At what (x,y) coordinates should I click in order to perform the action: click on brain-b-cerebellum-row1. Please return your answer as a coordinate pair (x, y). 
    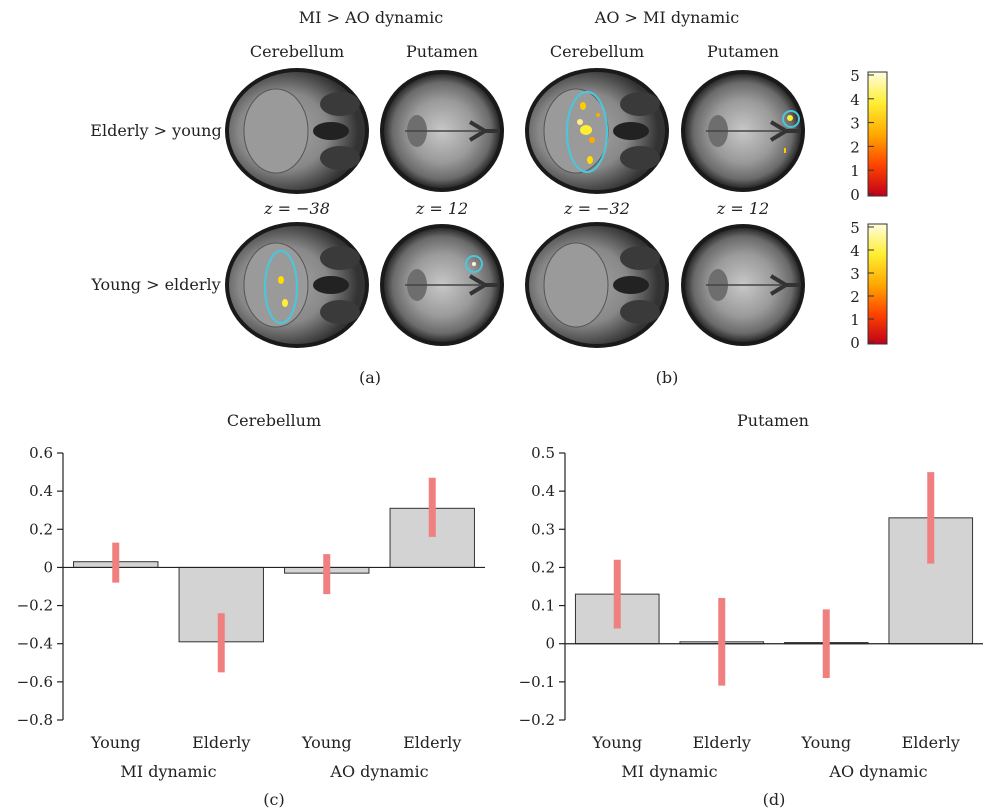
    Looking at the image, I should click on (597, 131).